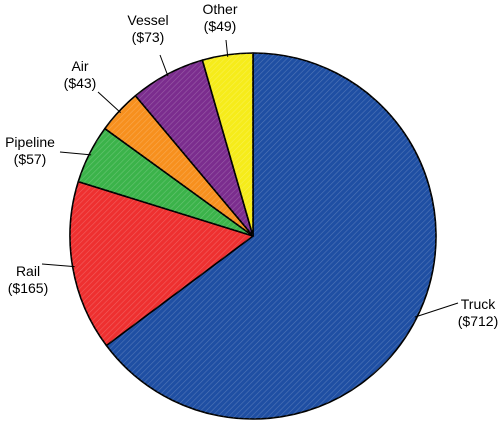 The height and width of the screenshot is (426, 500). What do you see at coordinates (148, 37) in the screenshot?
I see `label-vessel-value: ($73)` at bounding box center [148, 37].